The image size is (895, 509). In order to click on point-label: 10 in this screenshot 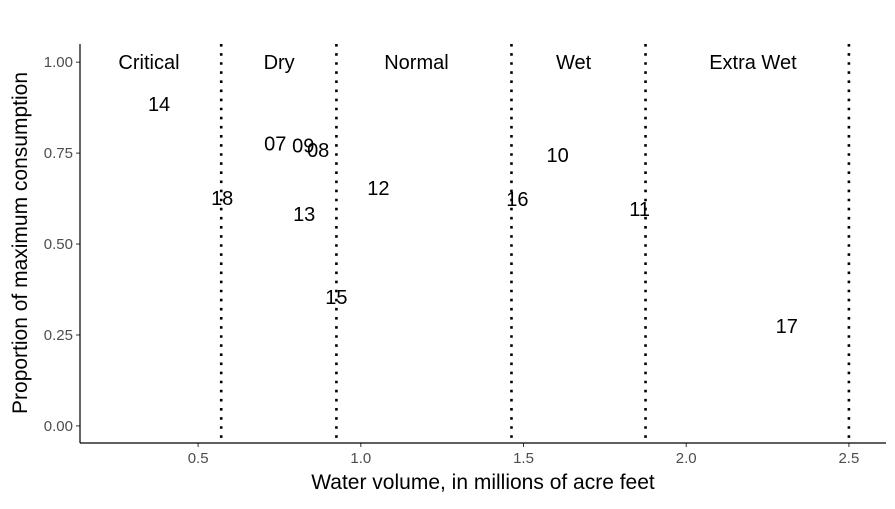, I will do `click(558, 156)`.